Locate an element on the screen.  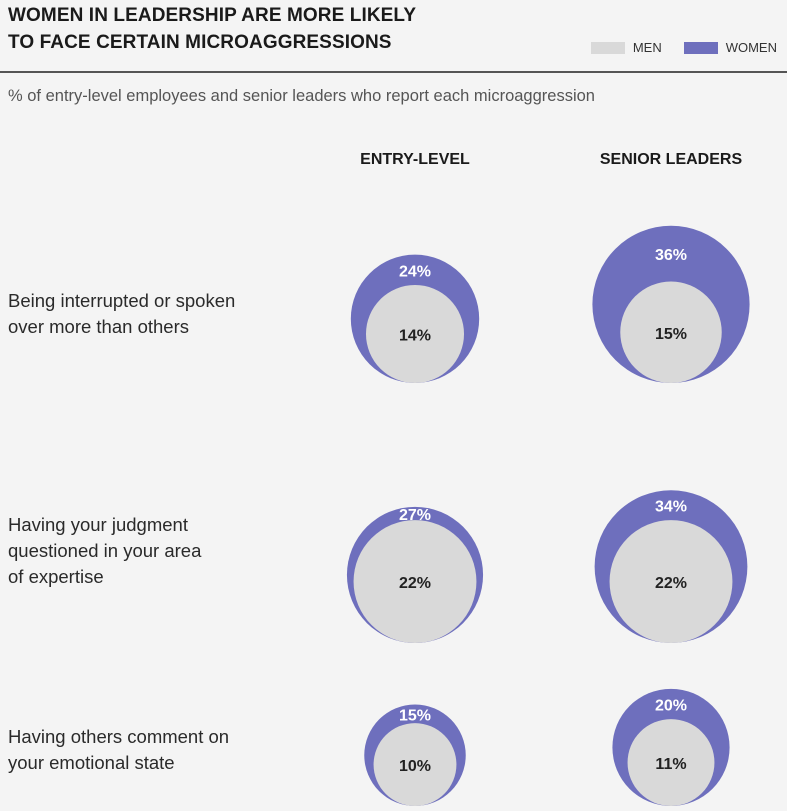
value-label-men-judgment-entry-level: 22% is located at coordinates (415, 583).